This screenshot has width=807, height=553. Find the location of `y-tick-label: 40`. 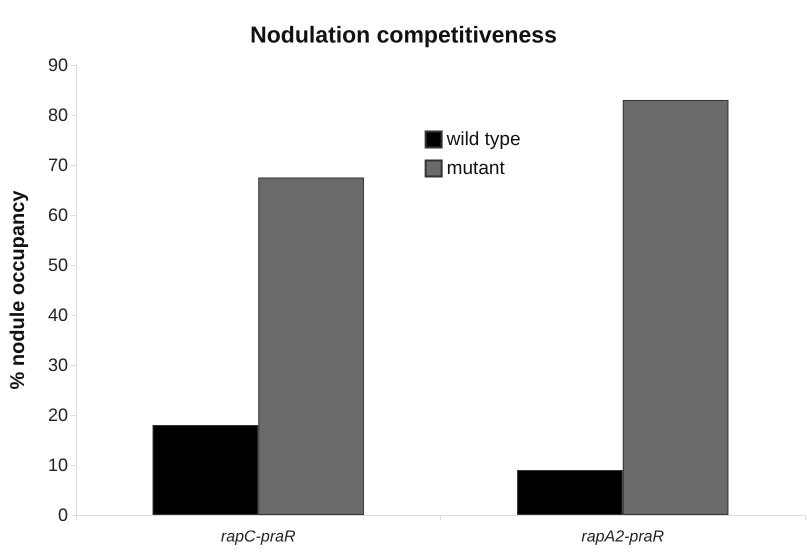

y-tick-label: 40 is located at coordinates (58, 315).